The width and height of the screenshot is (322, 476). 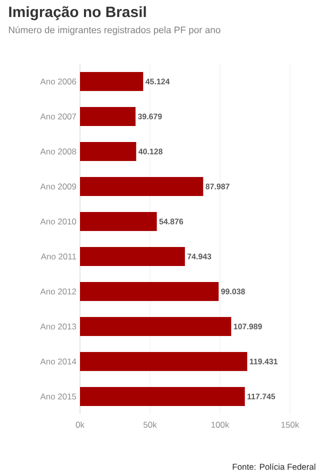 What do you see at coordinates (80, 425) in the screenshot?
I see `x-tick-label: 0k` at bounding box center [80, 425].